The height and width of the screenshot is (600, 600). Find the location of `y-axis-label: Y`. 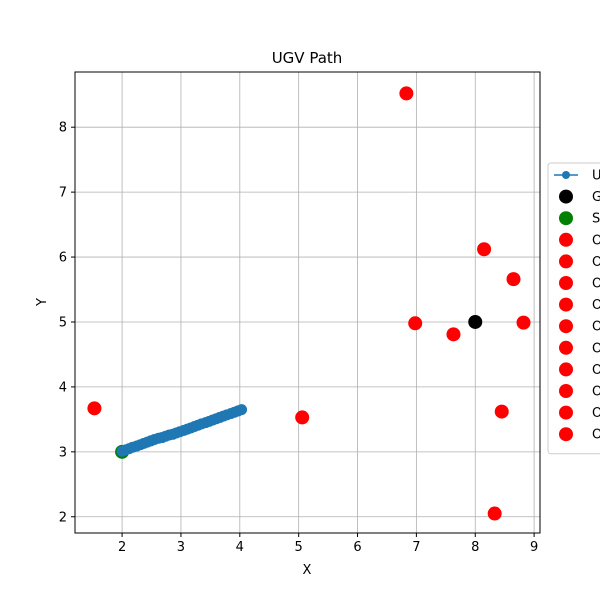

y-axis-label: Y is located at coordinates (42, 302).